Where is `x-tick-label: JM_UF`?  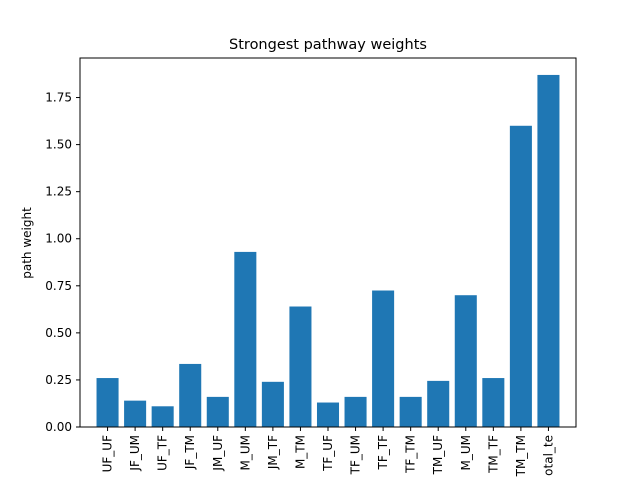 x-tick-label: JM_UF is located at coordinates (218, 453).